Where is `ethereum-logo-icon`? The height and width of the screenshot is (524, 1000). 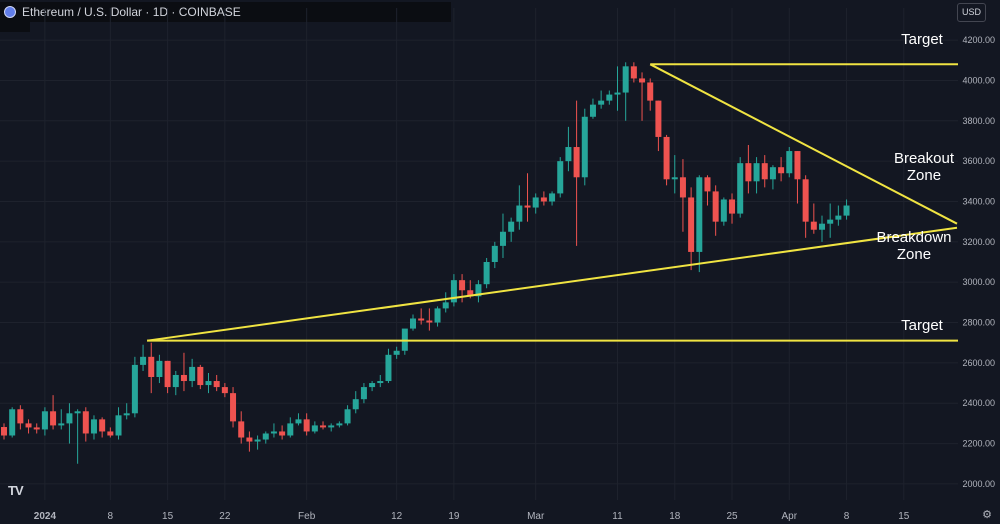
ethereum-logo-icon is located at coordinates (10, 12).